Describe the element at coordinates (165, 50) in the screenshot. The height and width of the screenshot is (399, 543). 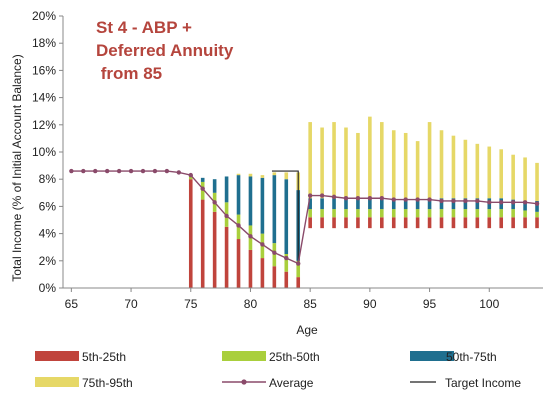
I see `chart-title-line-2: Deferred Annuity` at that location.